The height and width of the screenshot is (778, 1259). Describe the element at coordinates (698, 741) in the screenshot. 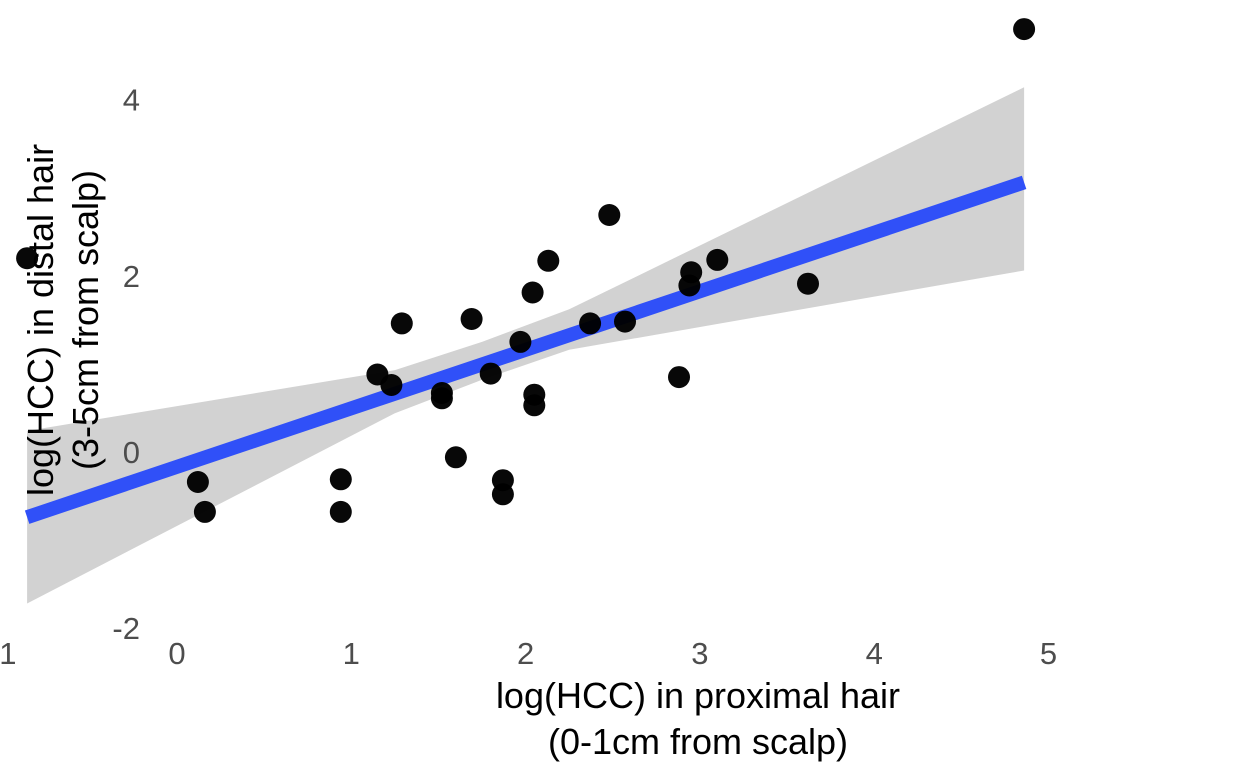

I see `x-axis-title-line-2: (0-1cm from scalp)` at that location.